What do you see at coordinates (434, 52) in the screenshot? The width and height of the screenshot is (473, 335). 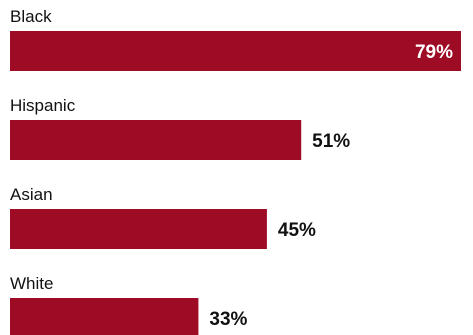 I see `value-label: 79%` at bounding box center [434, 52].